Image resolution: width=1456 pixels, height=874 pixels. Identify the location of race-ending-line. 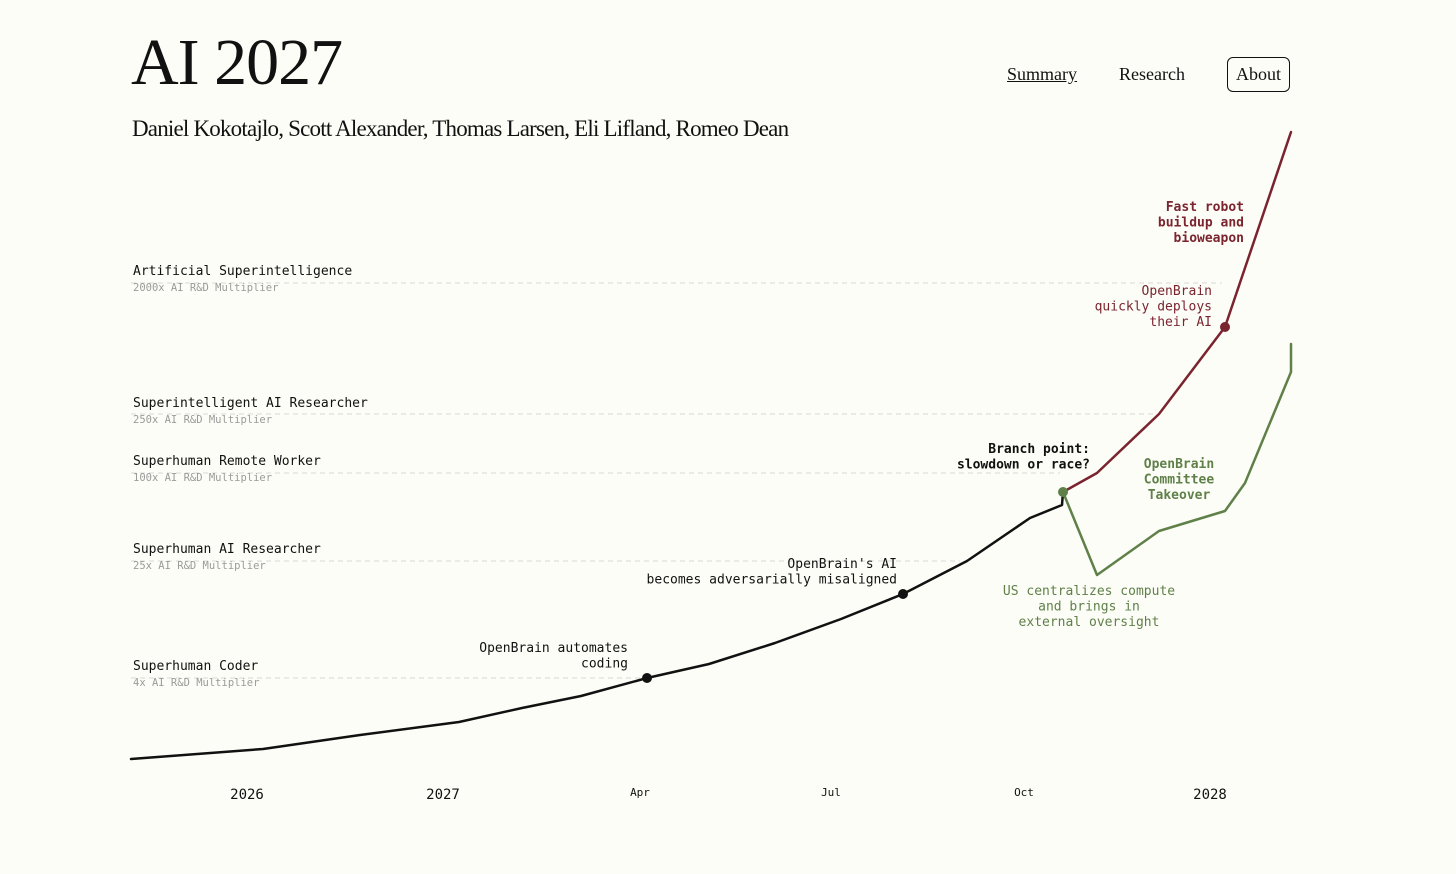
(1177, 312).